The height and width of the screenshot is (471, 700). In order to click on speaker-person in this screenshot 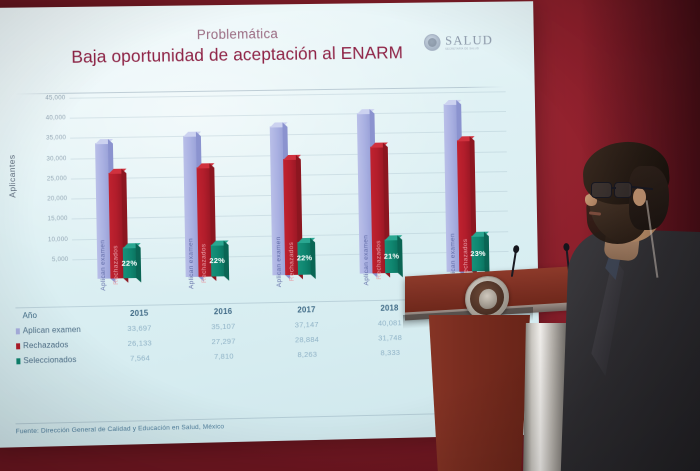, I will do `click(627, 304)`.